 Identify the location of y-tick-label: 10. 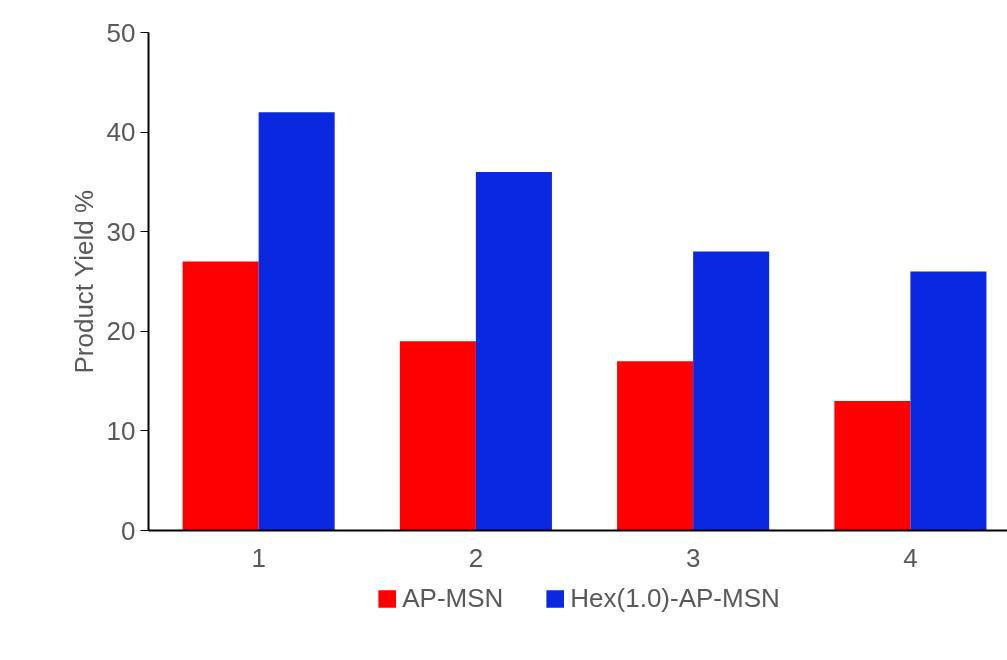
(121, 430).